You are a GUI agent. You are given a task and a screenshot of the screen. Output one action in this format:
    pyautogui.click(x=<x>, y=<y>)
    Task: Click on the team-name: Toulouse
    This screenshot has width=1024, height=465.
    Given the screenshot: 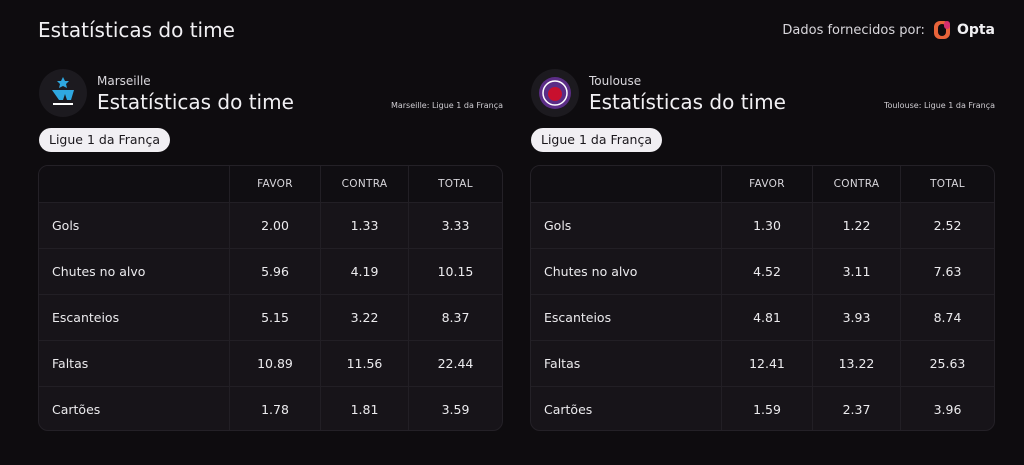 What is the action you would take?
    pyautogui.click(x=615, y=81)
    